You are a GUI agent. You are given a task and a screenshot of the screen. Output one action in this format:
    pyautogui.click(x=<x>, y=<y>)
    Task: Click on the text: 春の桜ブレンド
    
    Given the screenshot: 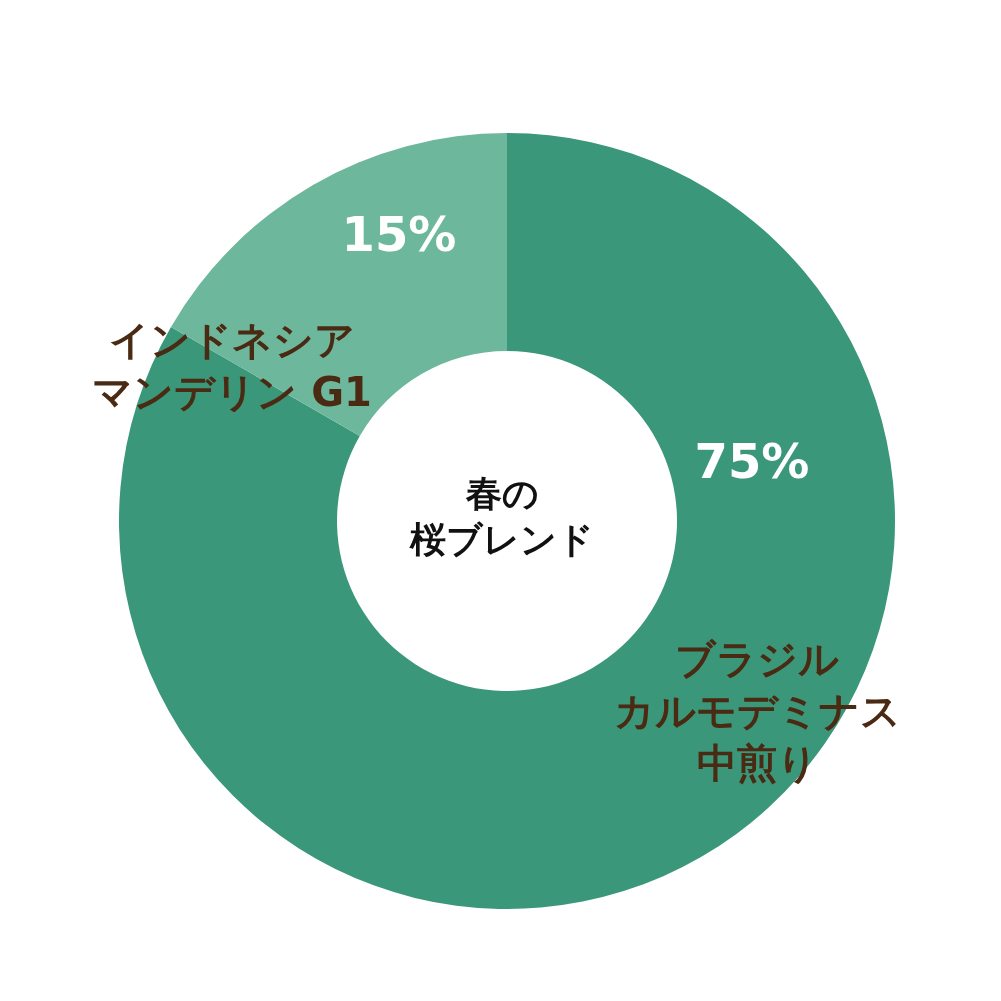 What is the action you would take?
    pyautogui.click(x=501, y=516)
    